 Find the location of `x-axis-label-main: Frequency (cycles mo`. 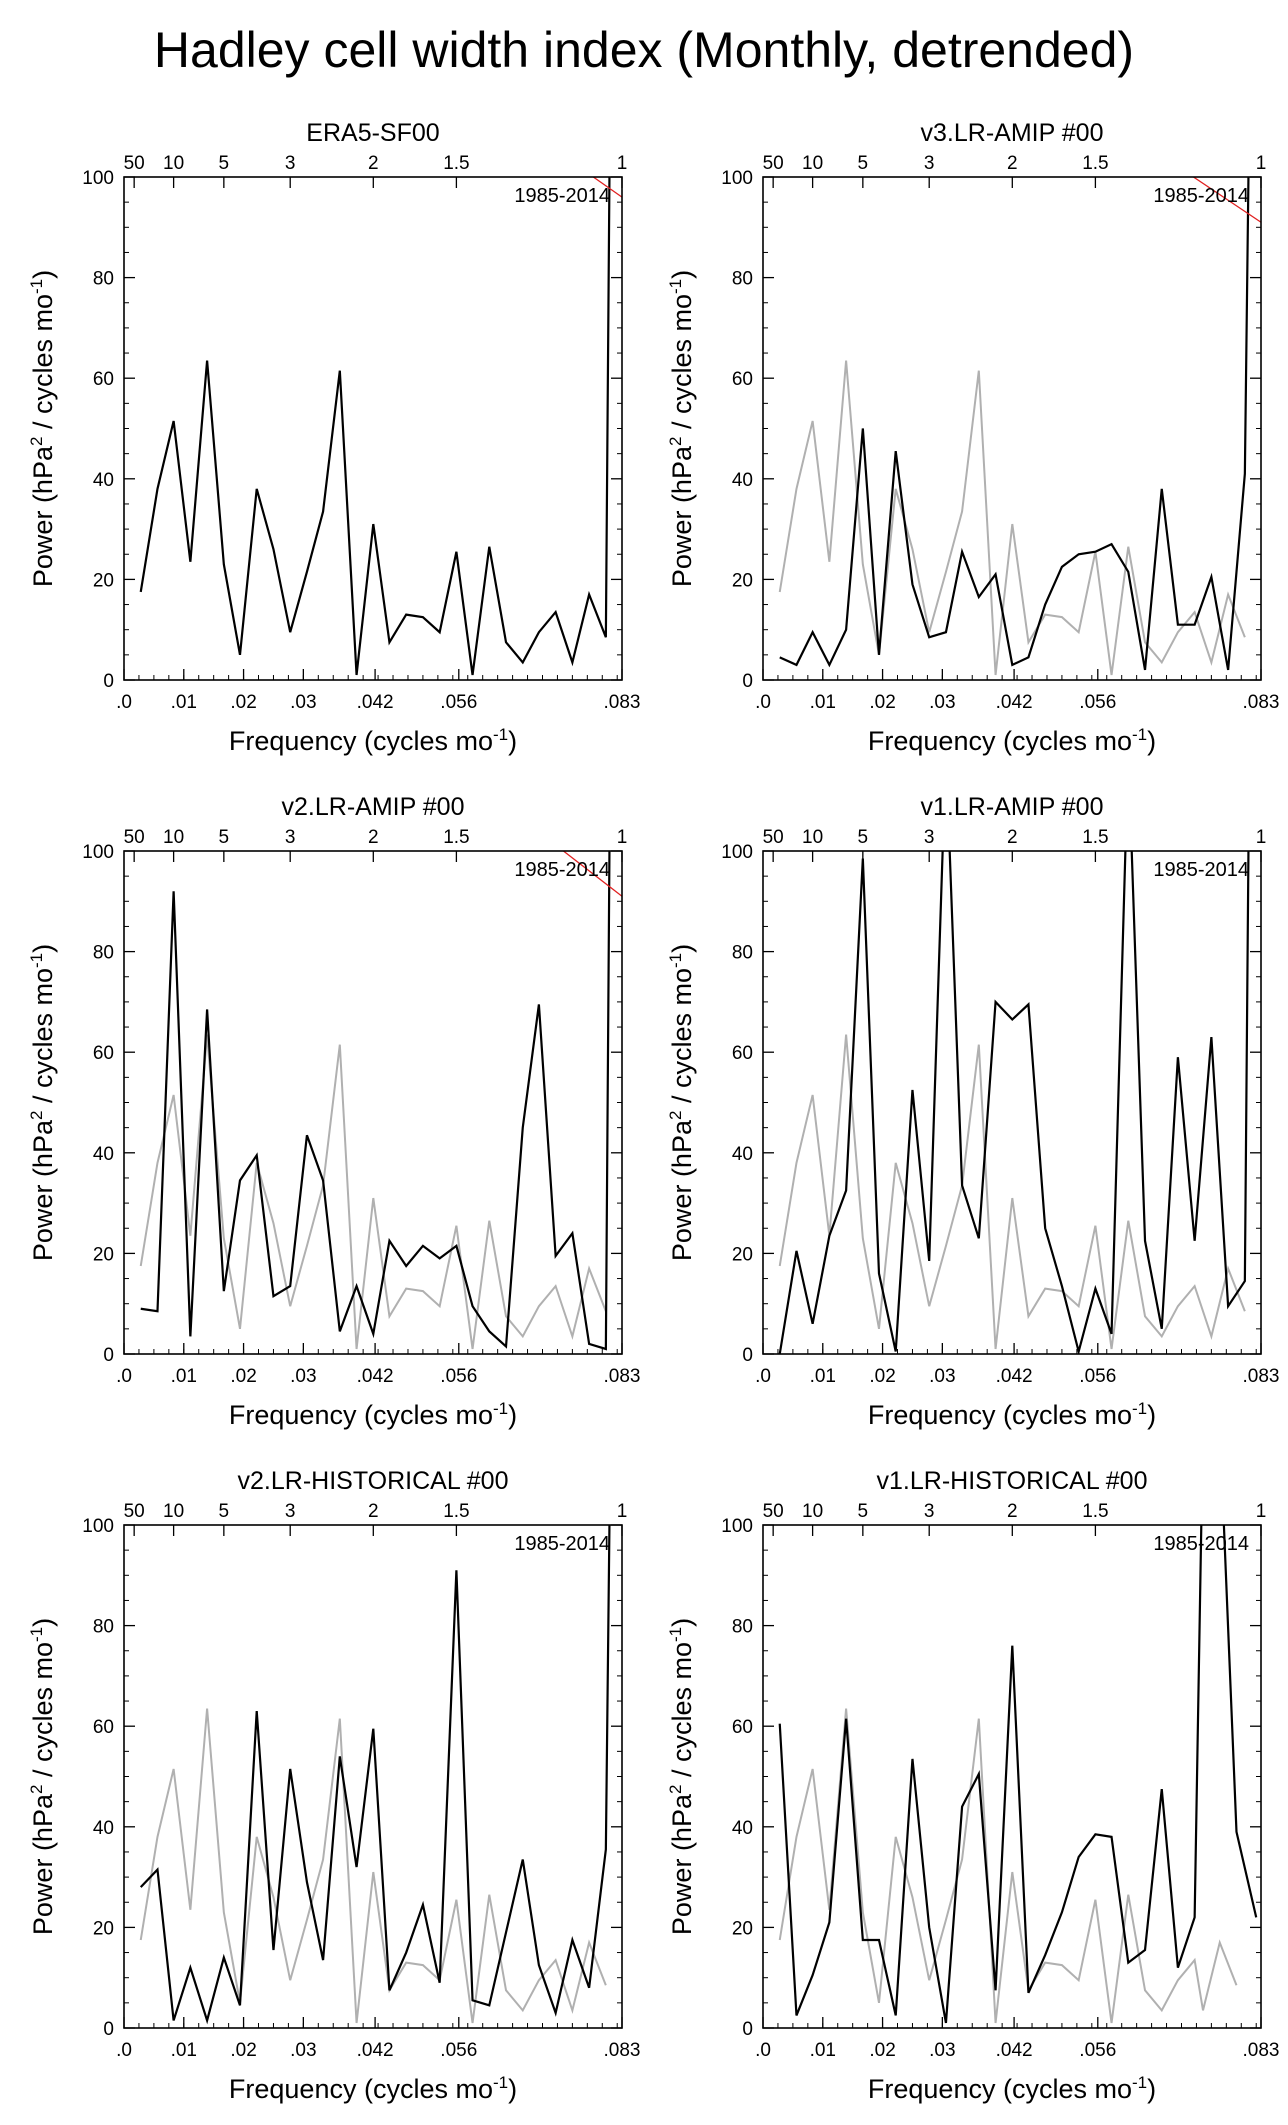

x-axis-label-main: Frequency (cycles mo is located at coordinates (1000, 1415).